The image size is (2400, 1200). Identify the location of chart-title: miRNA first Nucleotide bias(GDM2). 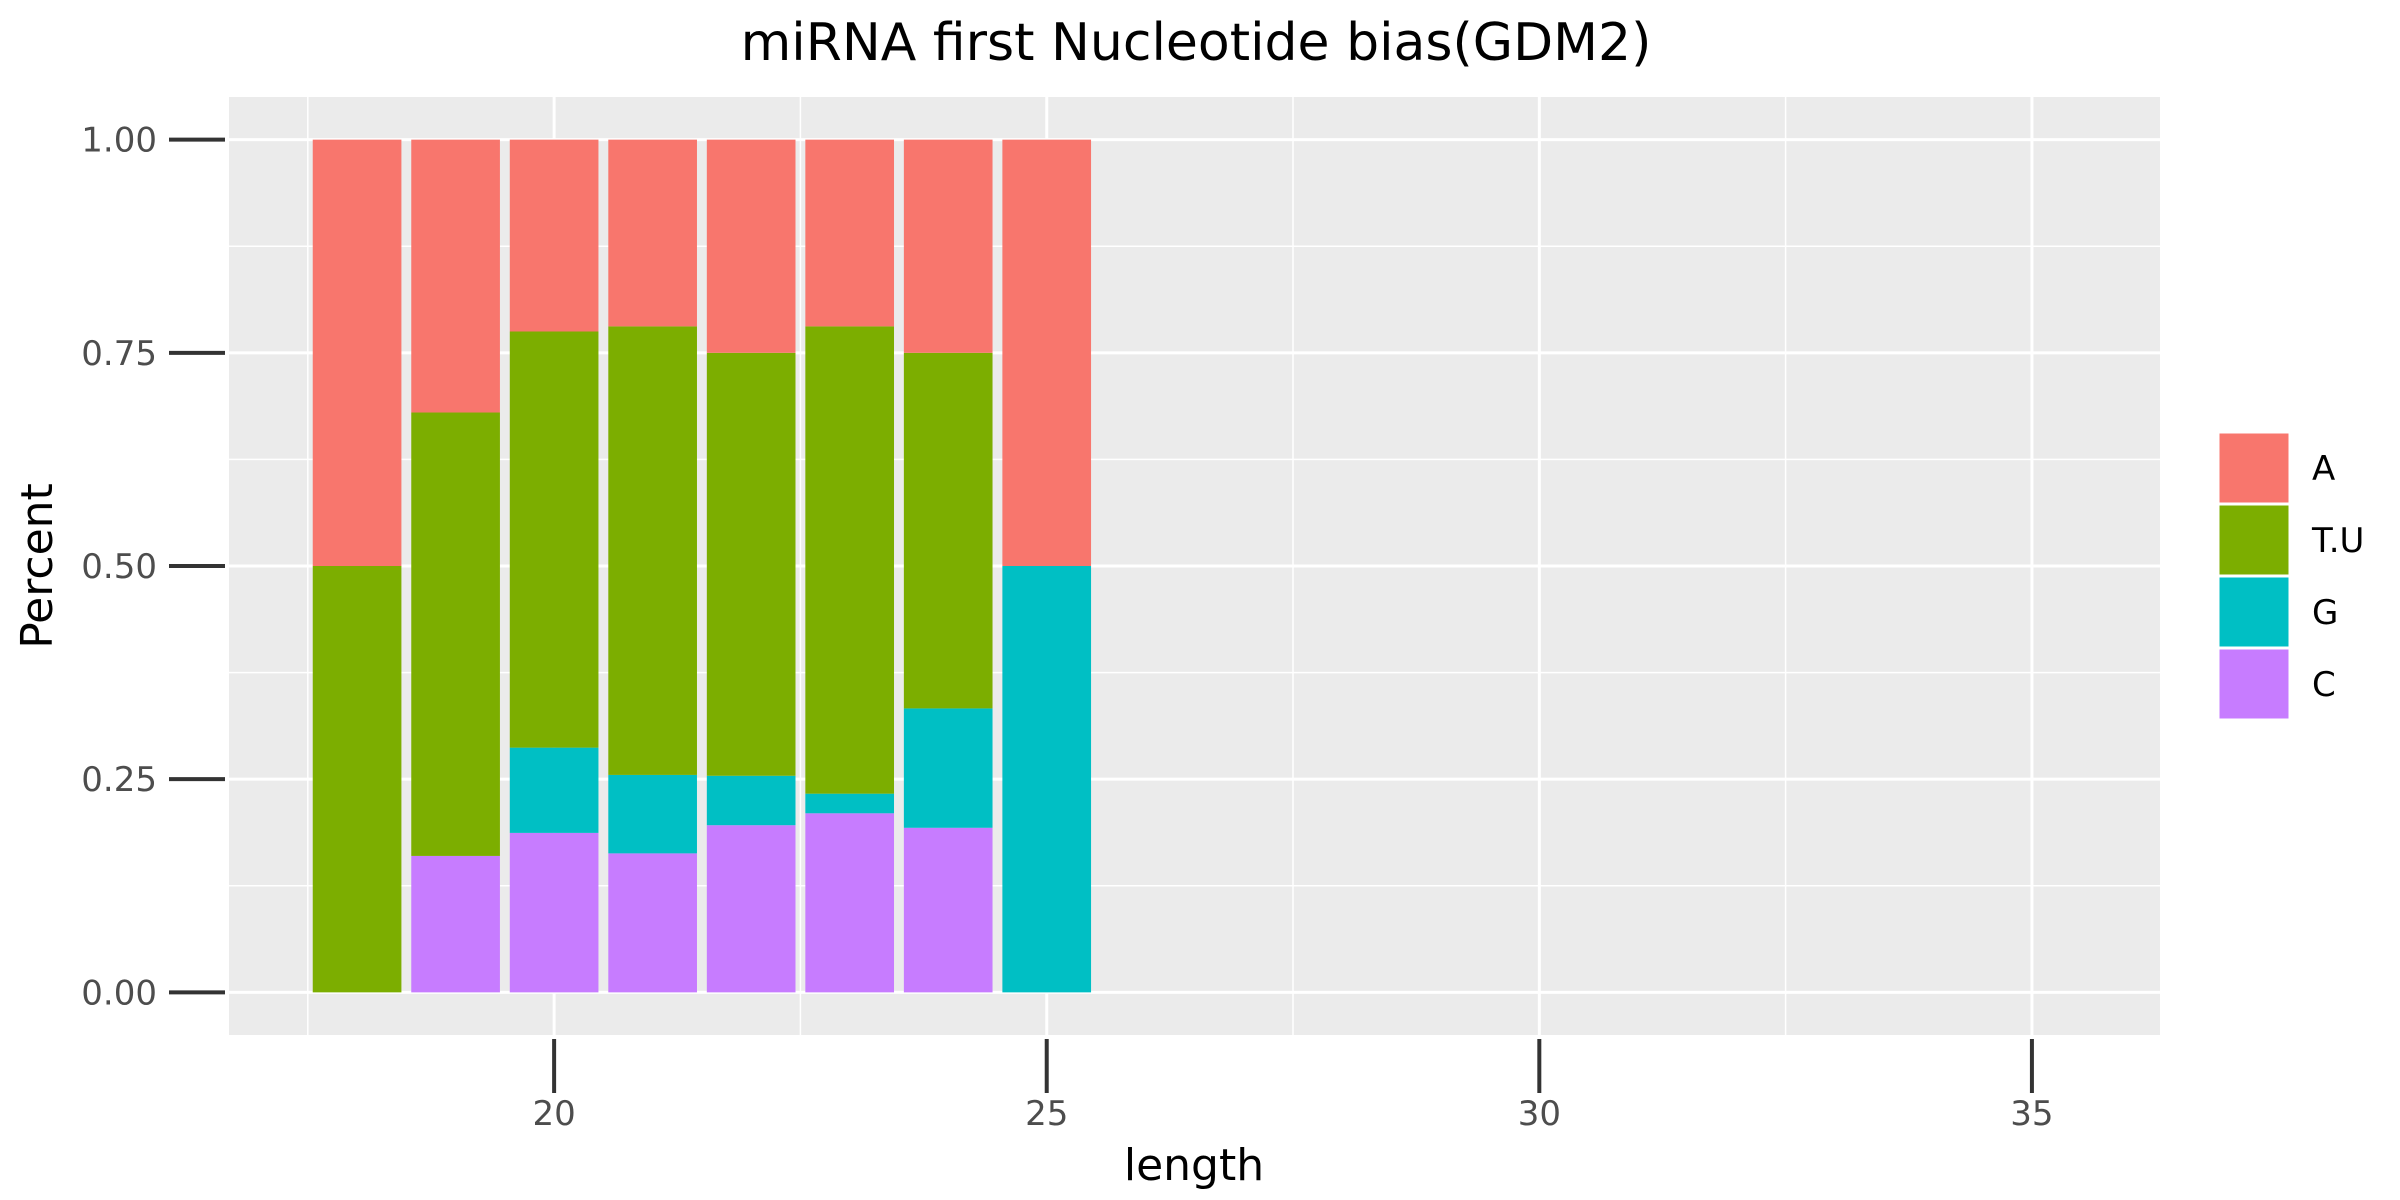
(1196, 43).